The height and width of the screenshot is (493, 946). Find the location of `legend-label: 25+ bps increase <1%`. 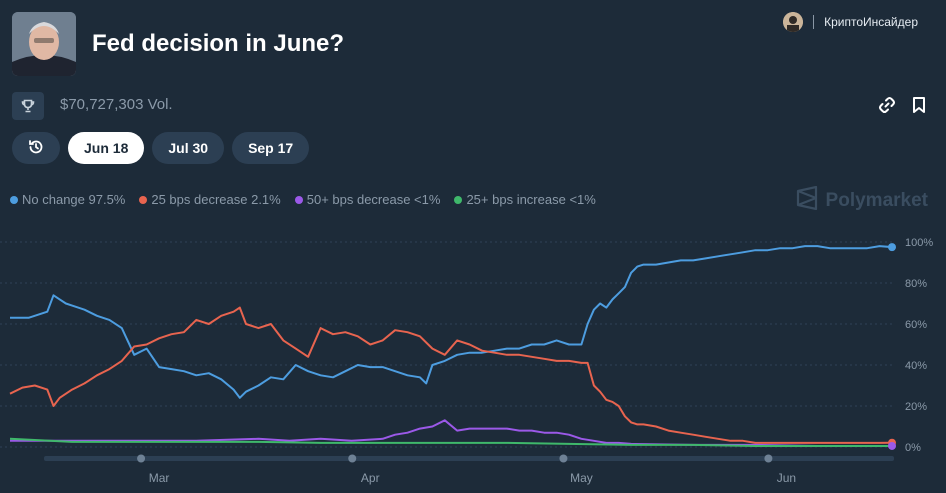

legend-label: 25+ bps increase <1% is located at coordinates (531, 199).